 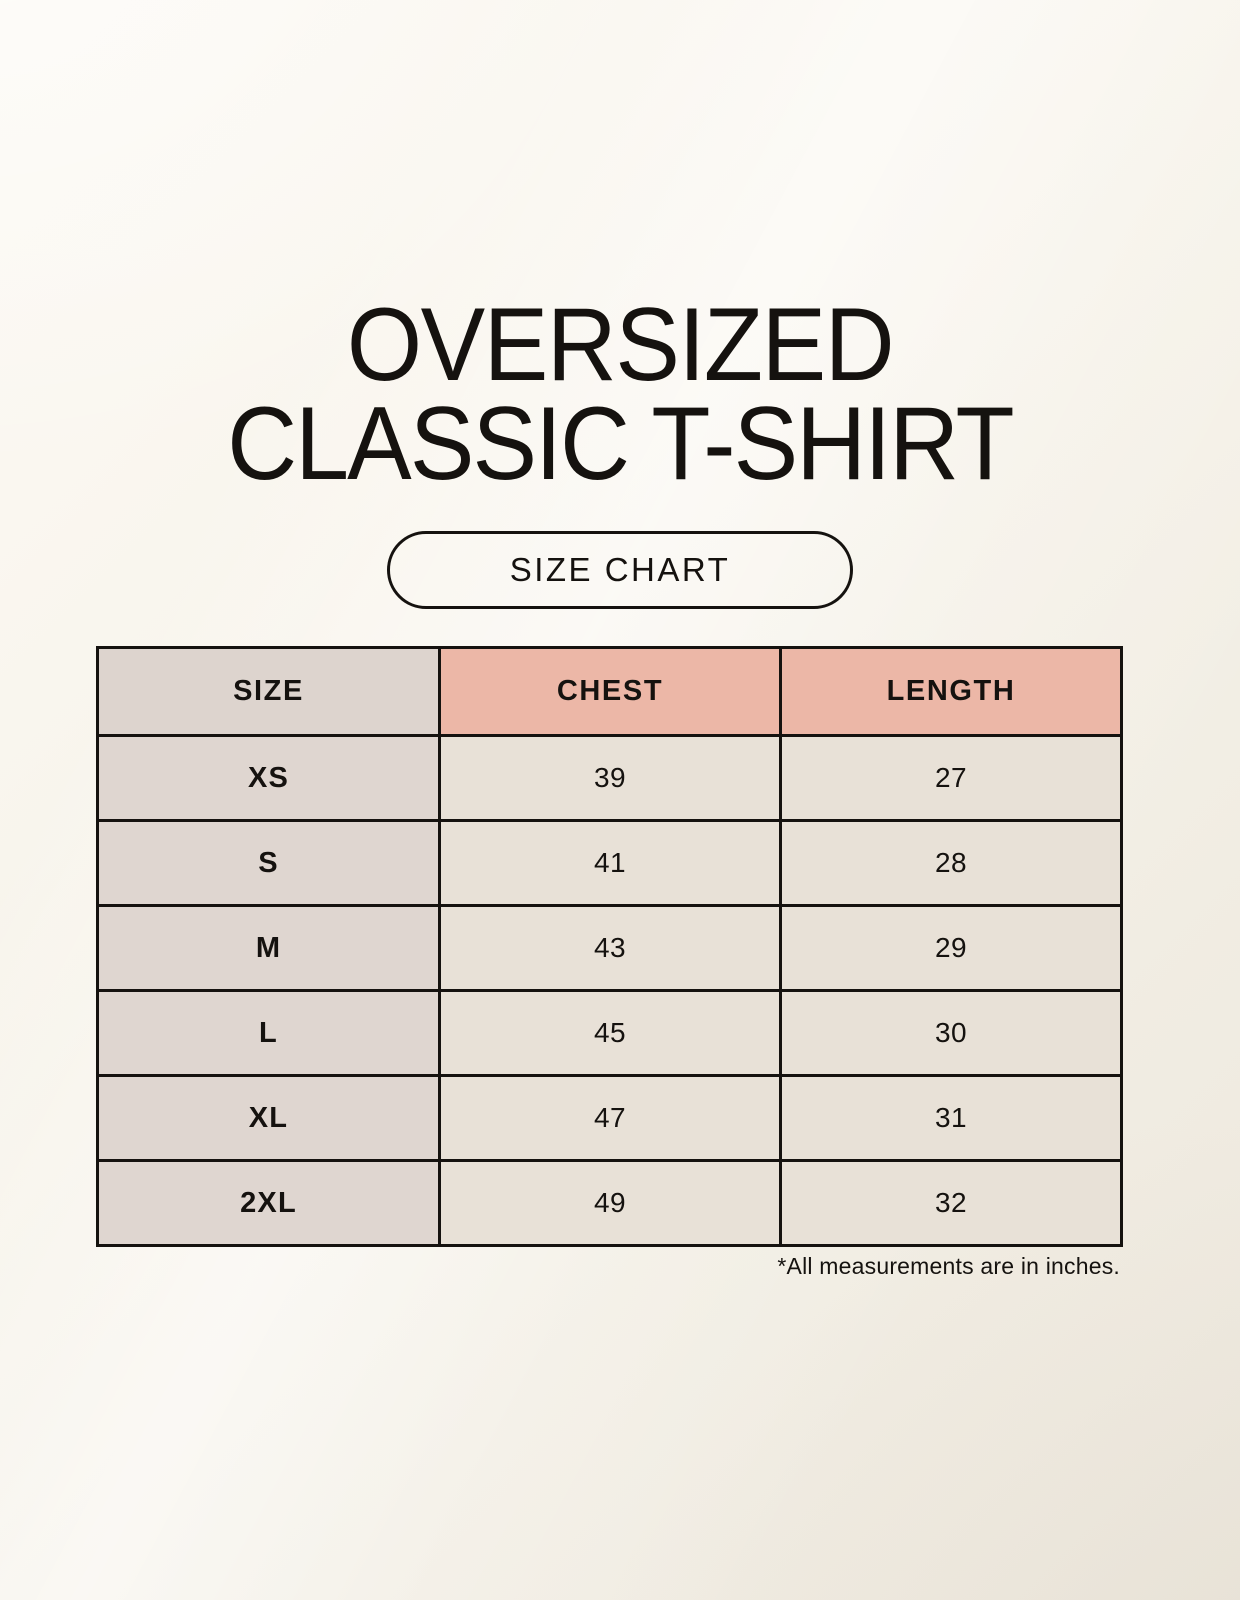 I want to click on table-row: L 45 30, so click(x=609, y=1033).